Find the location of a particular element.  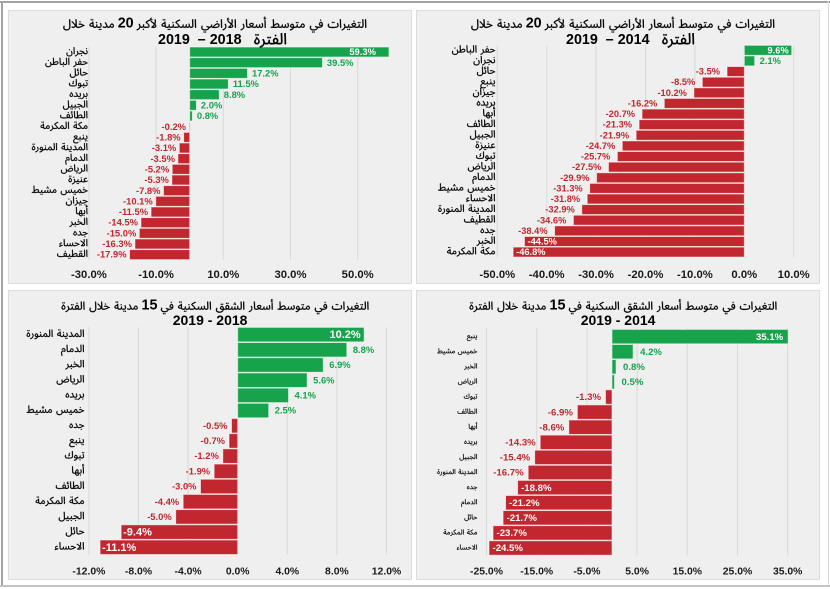

svg-text: -15.4% is located at coordinates (515, 458).